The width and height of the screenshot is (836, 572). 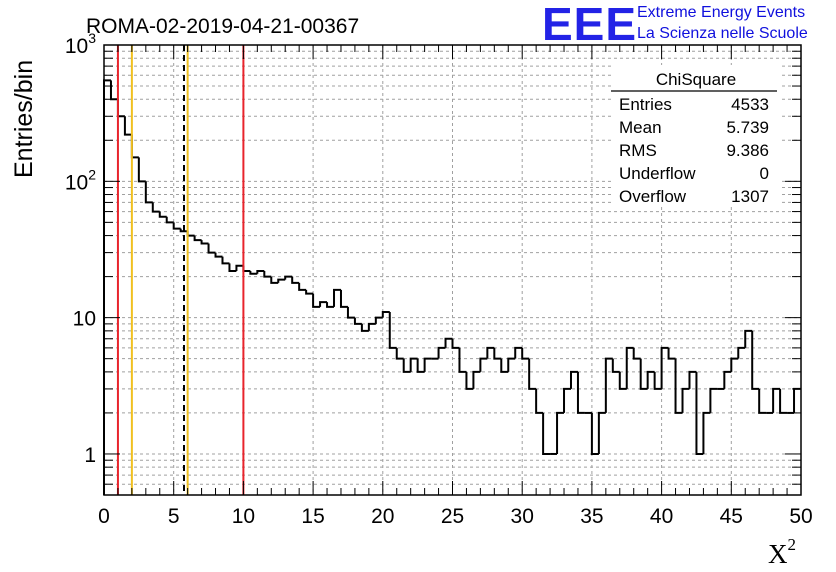 I want to click on x-tick-label: 20, so click(x=382, y=516).